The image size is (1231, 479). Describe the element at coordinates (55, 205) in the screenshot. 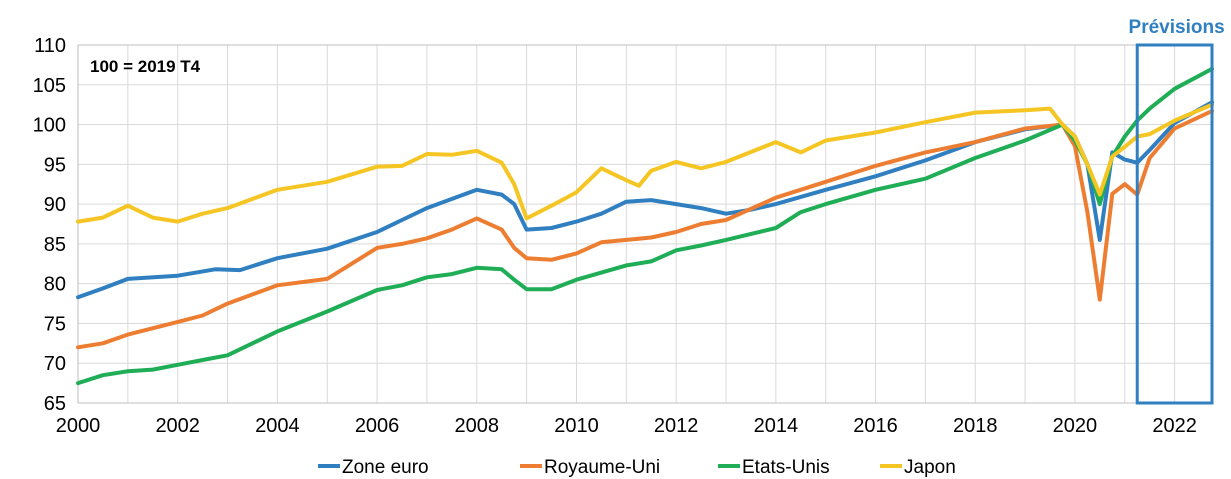

I see `y-tick-label: 90` at that location.